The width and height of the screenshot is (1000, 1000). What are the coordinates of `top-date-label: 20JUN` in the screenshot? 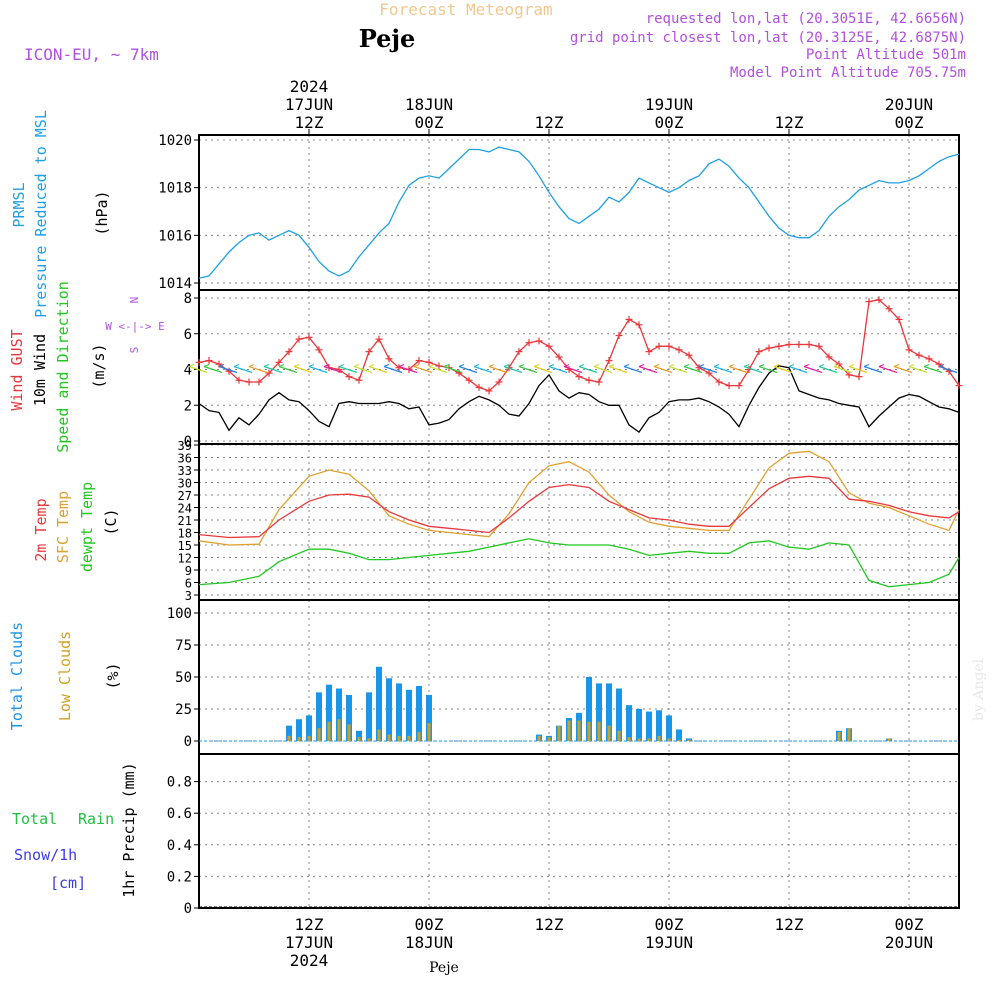 It's located at (909, 104).